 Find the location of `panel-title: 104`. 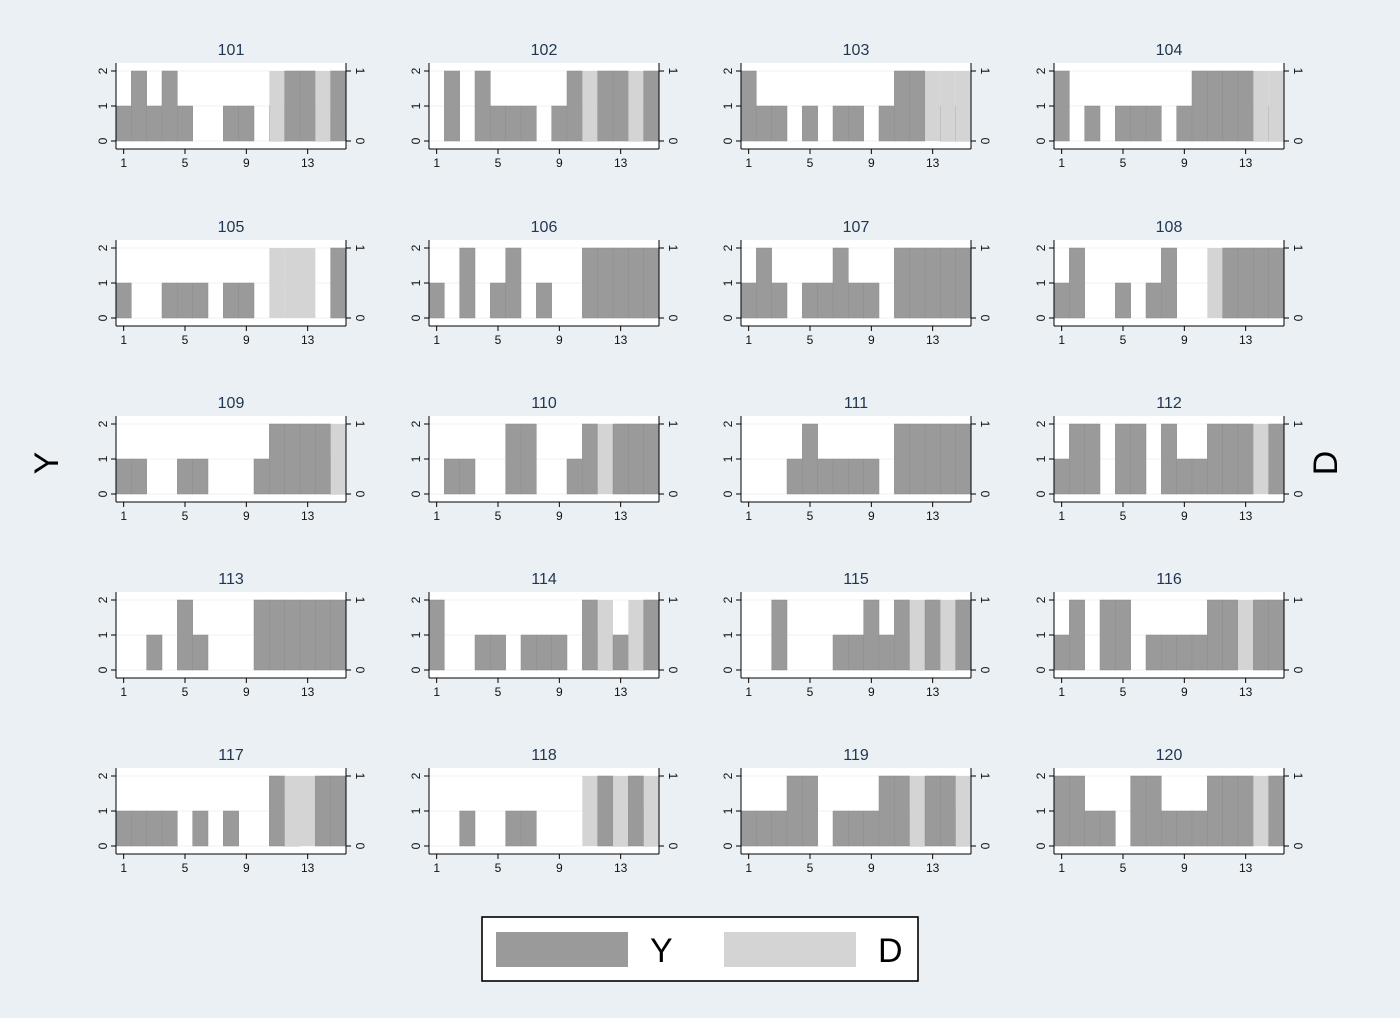

panel-title: 104 is located at coordinates (1169, 50).